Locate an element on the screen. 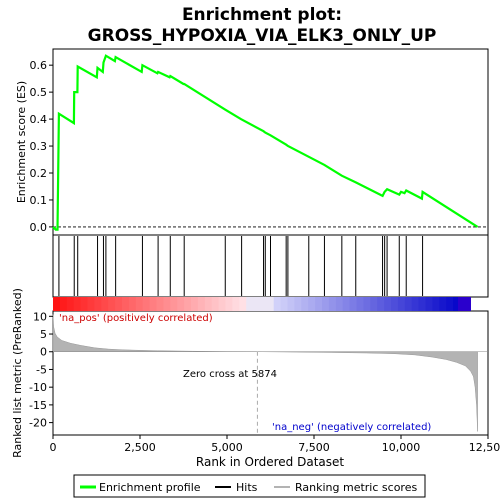 The height and width of the screenshot is (504, 500). xtick-label: 12,500 is located at coordinates (484, 447).